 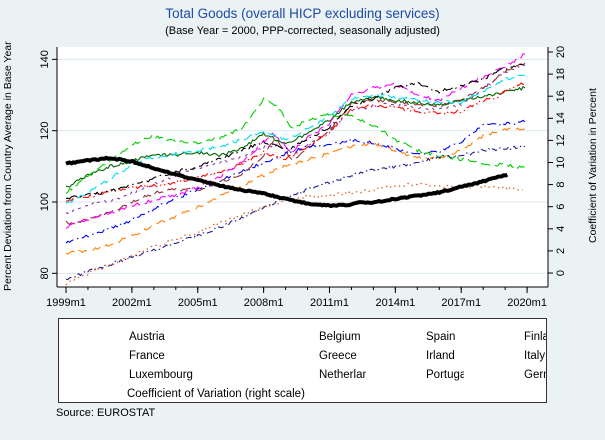 I want to click on series-line-coefficient-of-variation-right-scale, so click(x=287, y=182).